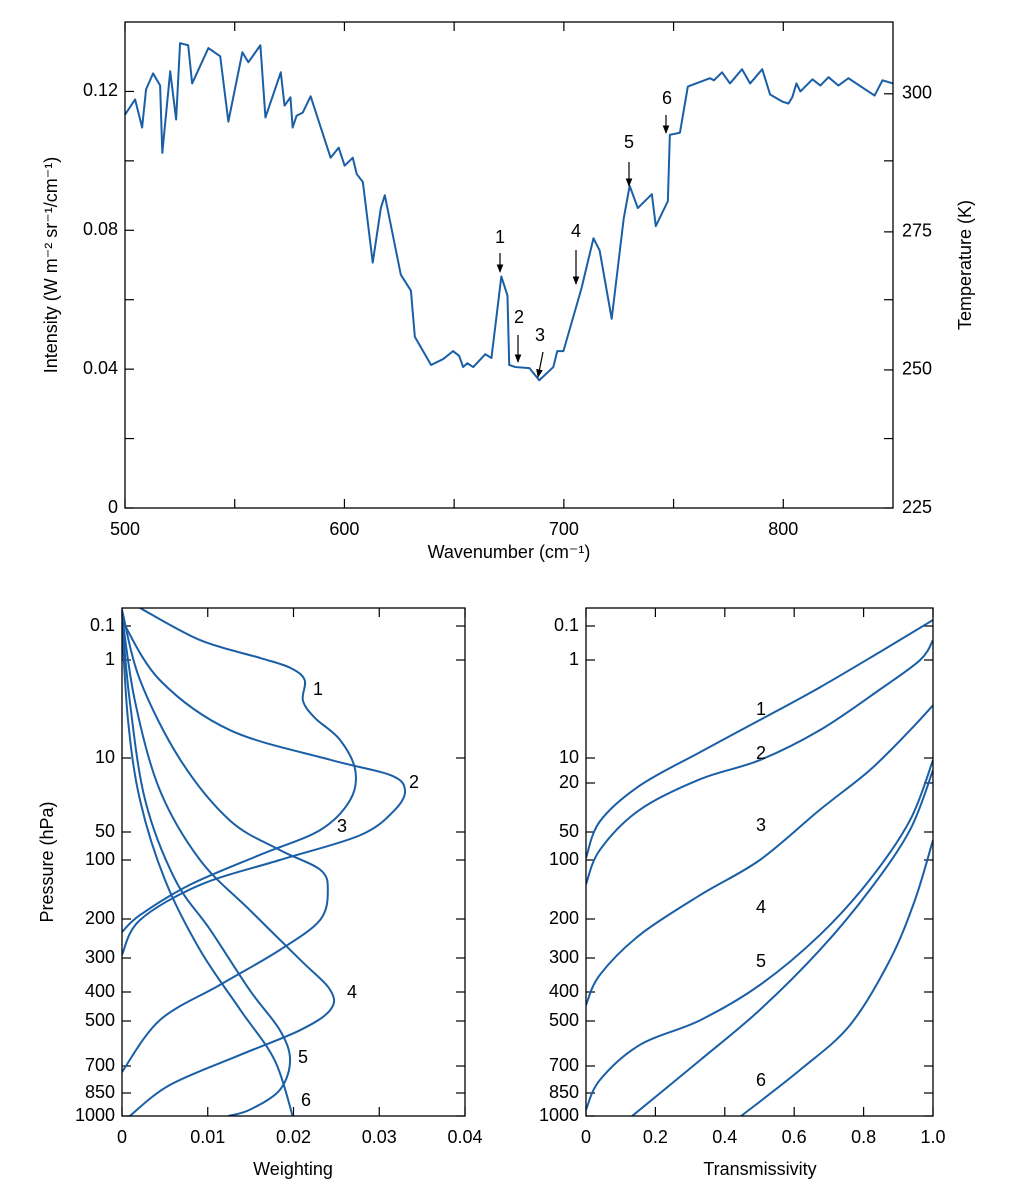 The width and height of the screenshot is (1012, 1196). What do you see at coordinates (464, 1137) in the screenshot?
I see `x-tick-label: 0.04` at bounding box center [464, 1137].